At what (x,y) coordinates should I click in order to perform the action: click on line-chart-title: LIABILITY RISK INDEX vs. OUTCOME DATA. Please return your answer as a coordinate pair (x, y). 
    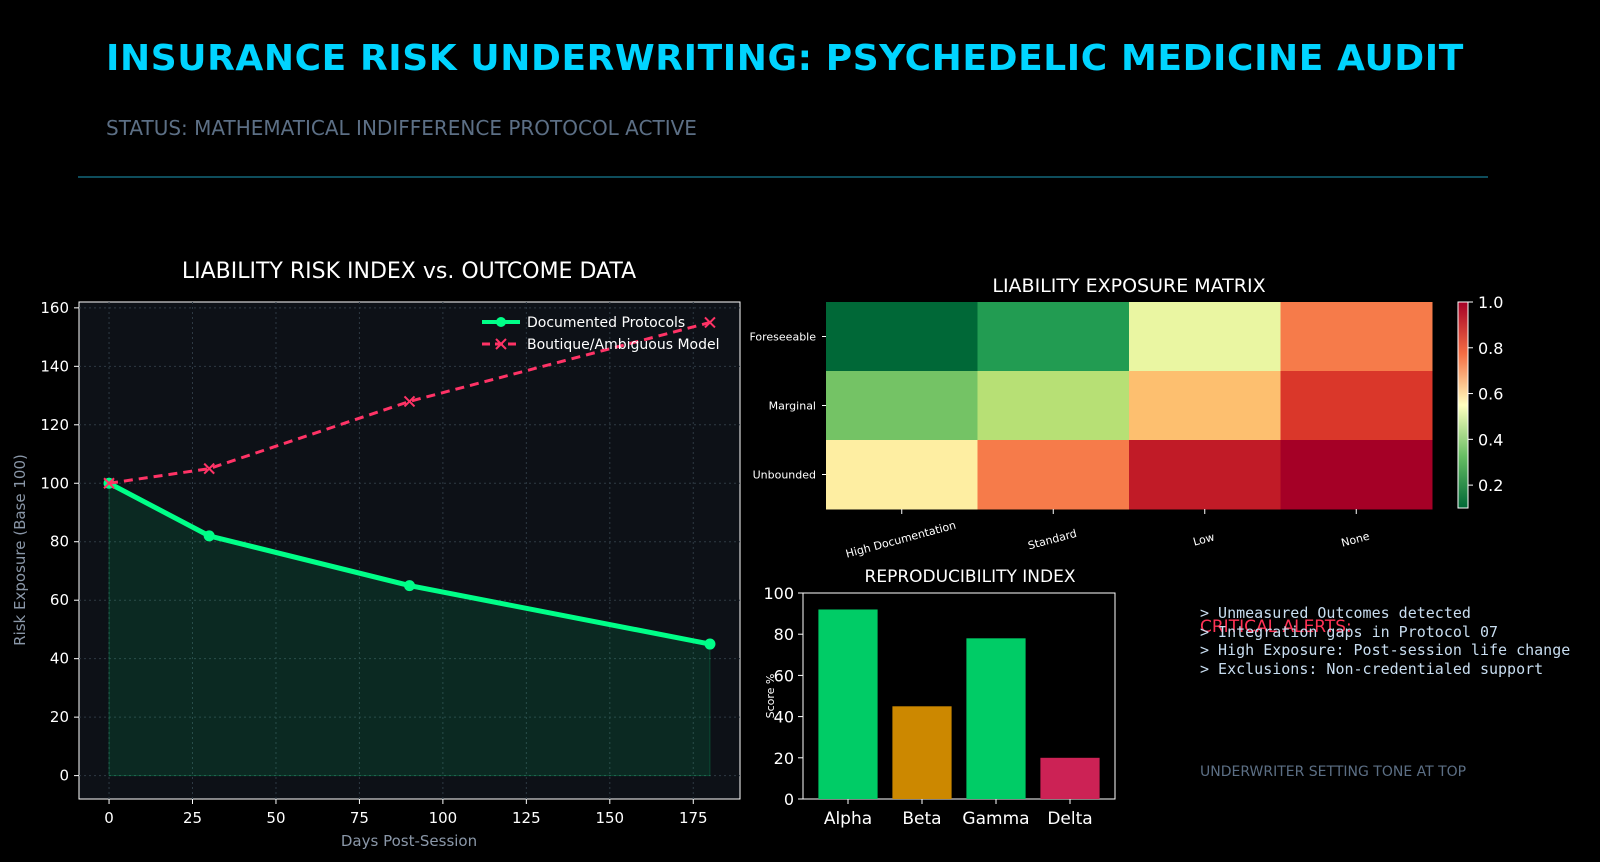
    Looking at the image, I should click on (409, 271).